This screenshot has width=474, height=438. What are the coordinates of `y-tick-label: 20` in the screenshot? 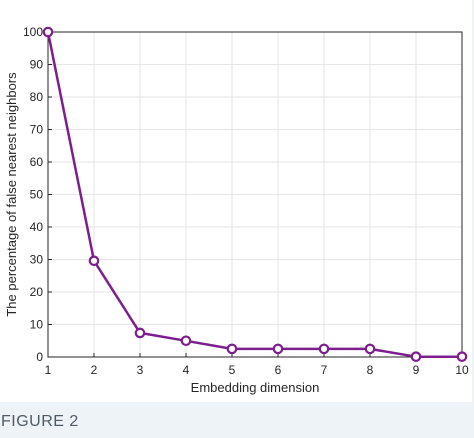 It's located at (37, 292).